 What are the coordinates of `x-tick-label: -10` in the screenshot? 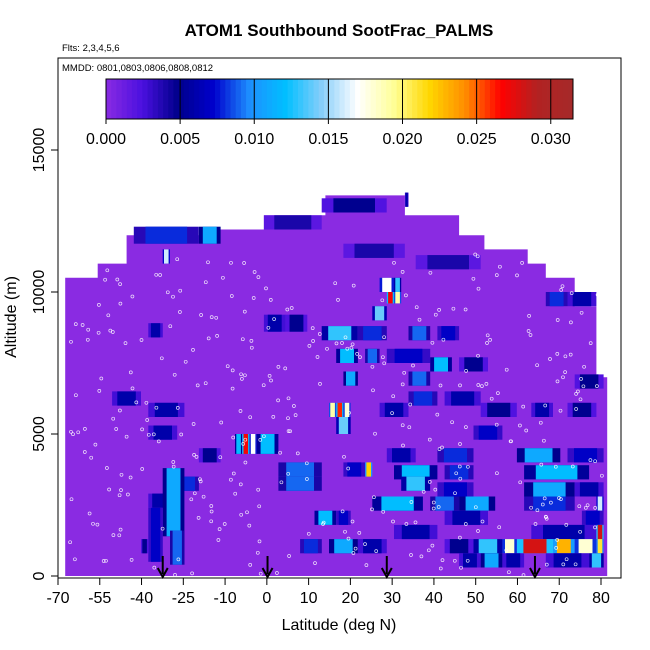 It's located at (225, 598).